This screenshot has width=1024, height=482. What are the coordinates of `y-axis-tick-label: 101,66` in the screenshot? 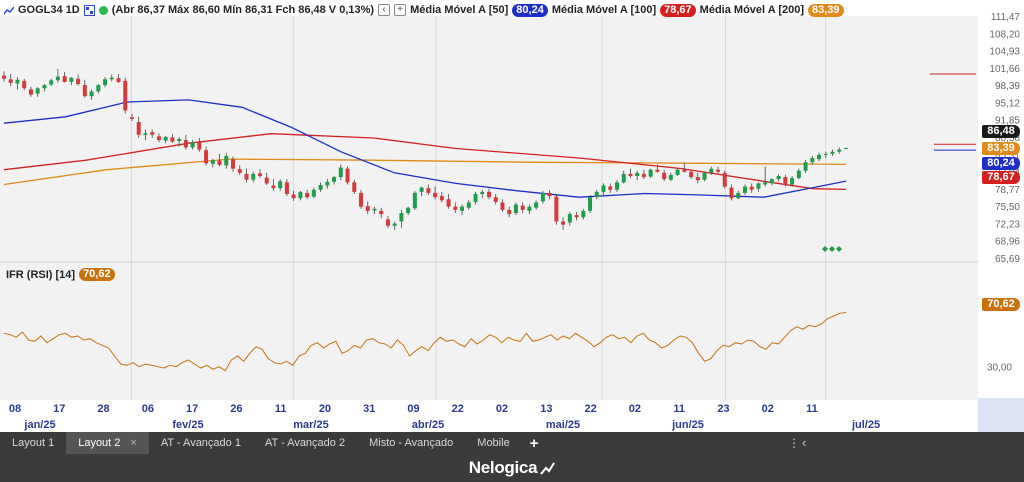 It's located at (1004, 69).